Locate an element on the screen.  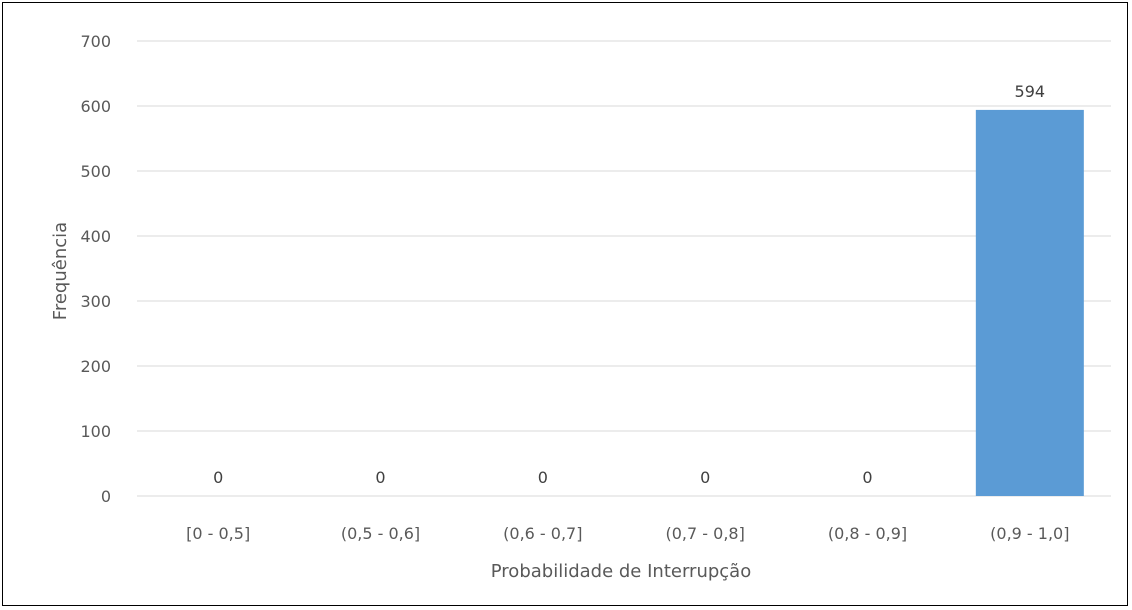
x-tick-label: (0,5 - 0,6] is located at coordinates (380, 533).